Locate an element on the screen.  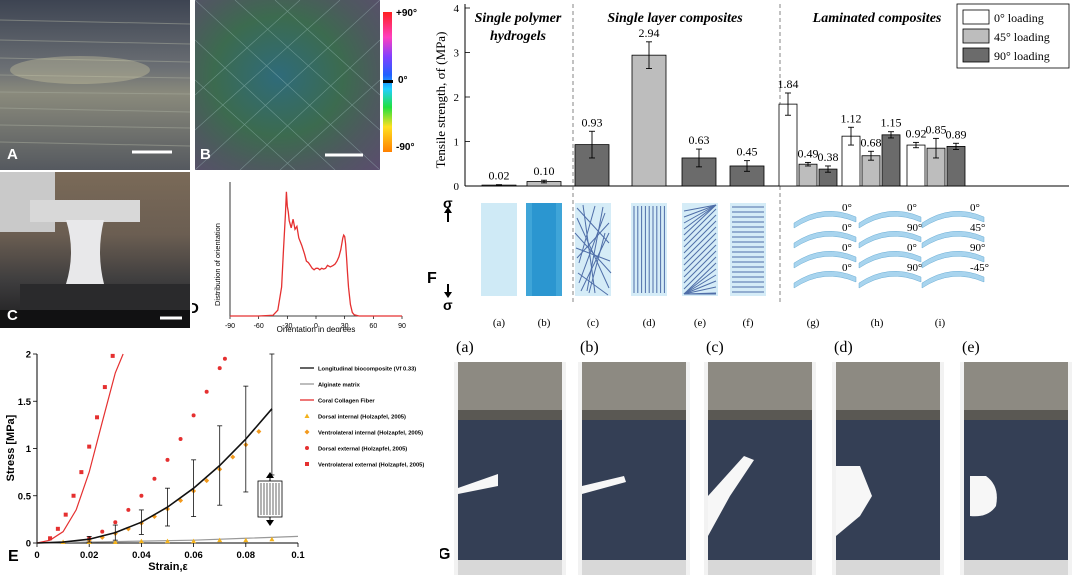
photo-label: (d) is located at coordinates (843, 347).